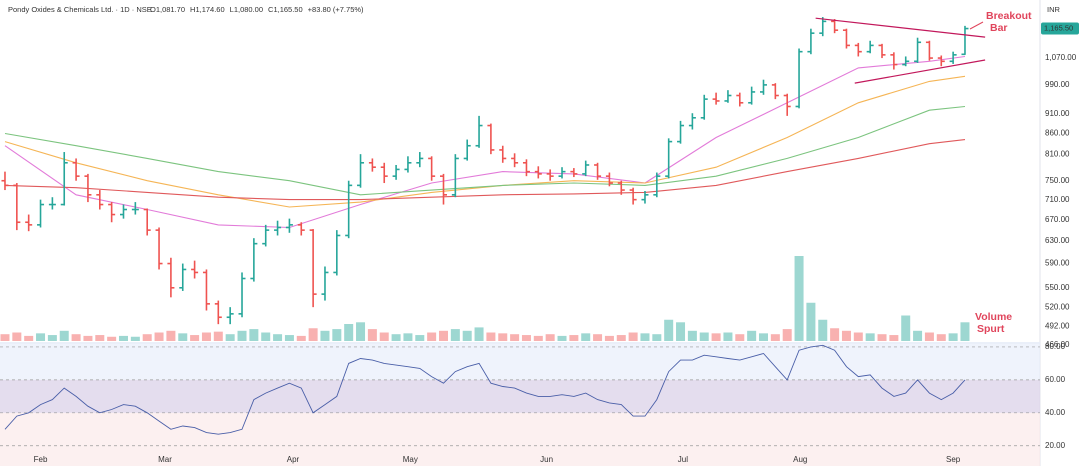  Describe the element at coordinates (80, 9) in the screenshot. I see `chart-title: Pondy Oxides & Chemicals Ltd. · 1D · NSE` at that location.